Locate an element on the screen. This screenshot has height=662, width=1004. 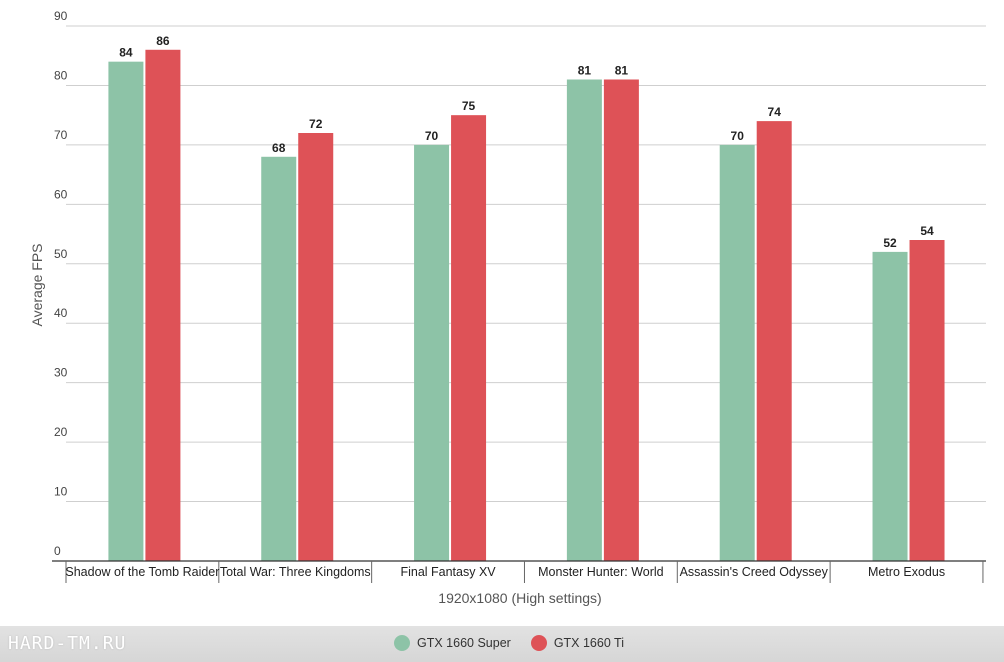
data-label-gtx-1660-super-assassin-s-creed-odyssey: 70 is located at coordinates (738, 136).